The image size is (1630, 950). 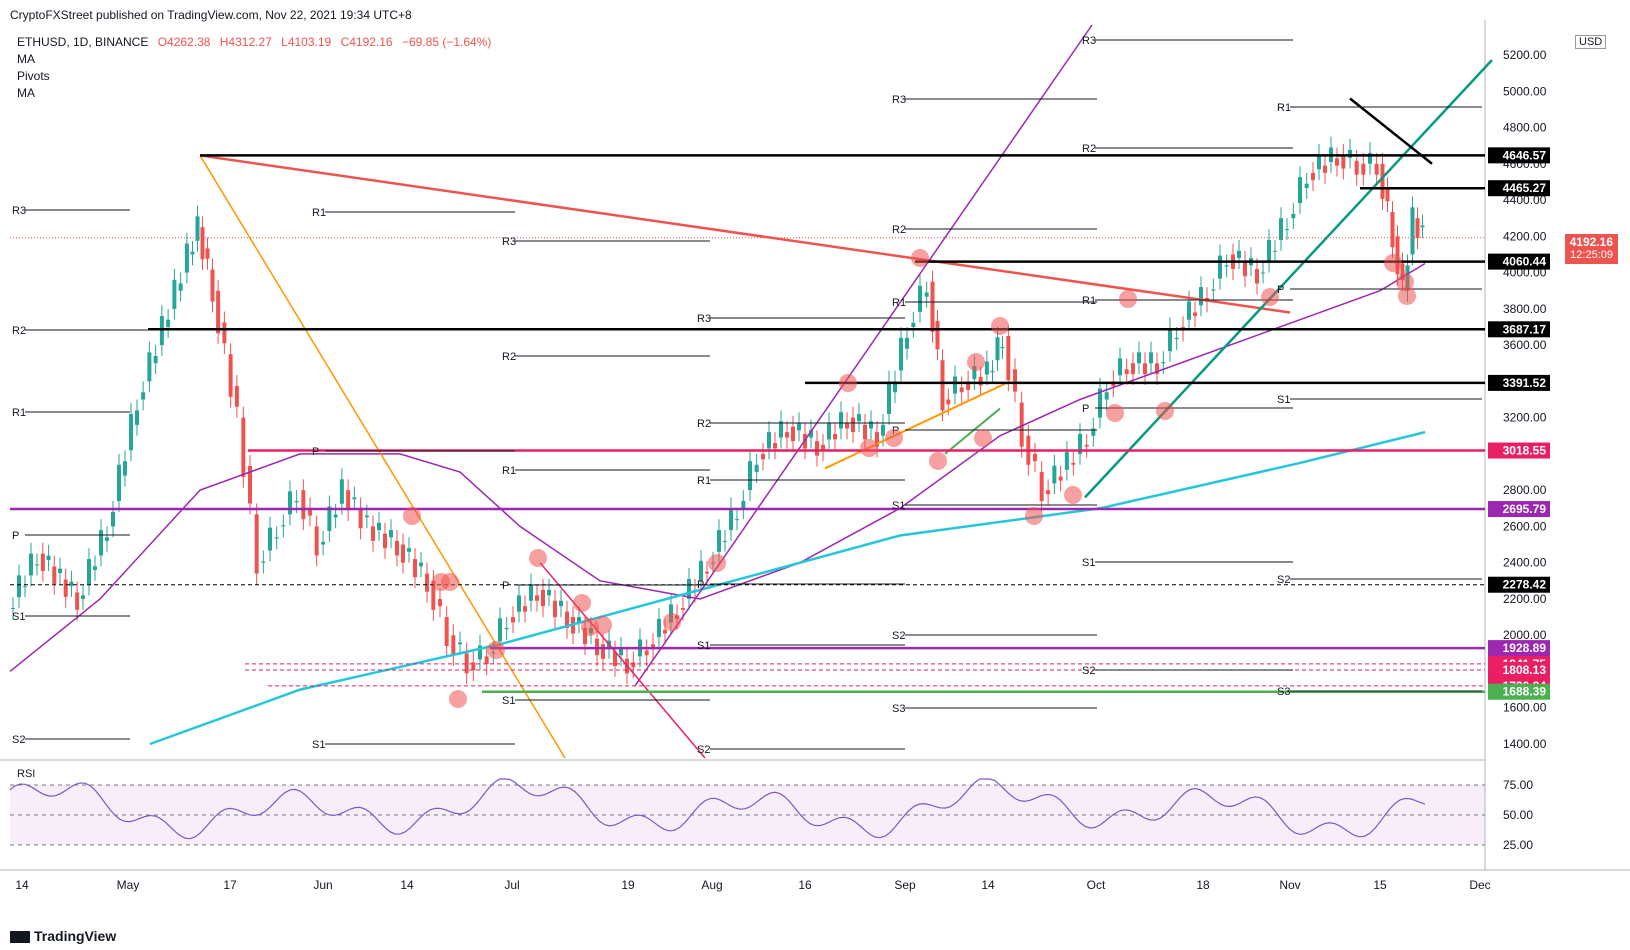 I want to click on open-value: O4262.38, so click(x=184, y=42).